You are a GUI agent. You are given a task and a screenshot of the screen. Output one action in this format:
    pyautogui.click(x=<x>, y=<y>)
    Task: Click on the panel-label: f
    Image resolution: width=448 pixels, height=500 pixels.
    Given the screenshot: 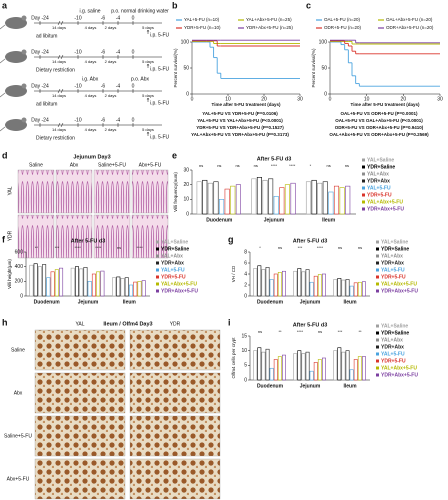 What is the action you would take?
    pyautogui.click(x=4, y=239)
    